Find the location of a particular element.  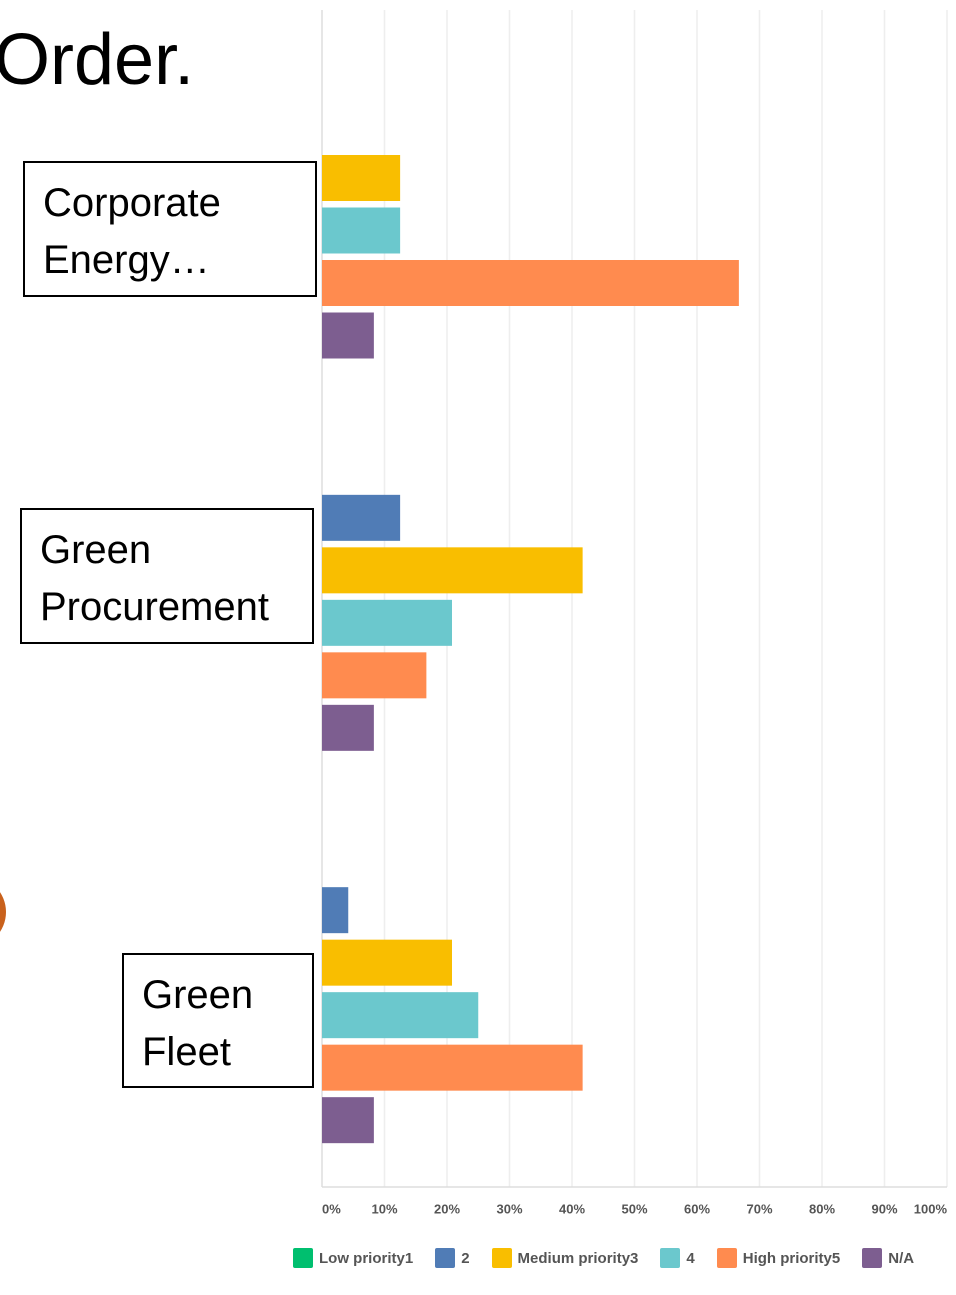

title: Order. is located at coordinates (97, 60).